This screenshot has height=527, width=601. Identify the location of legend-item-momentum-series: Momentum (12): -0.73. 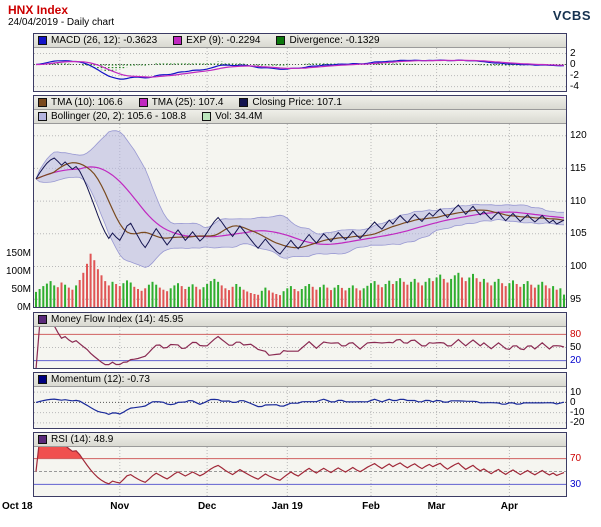
(94, 379).